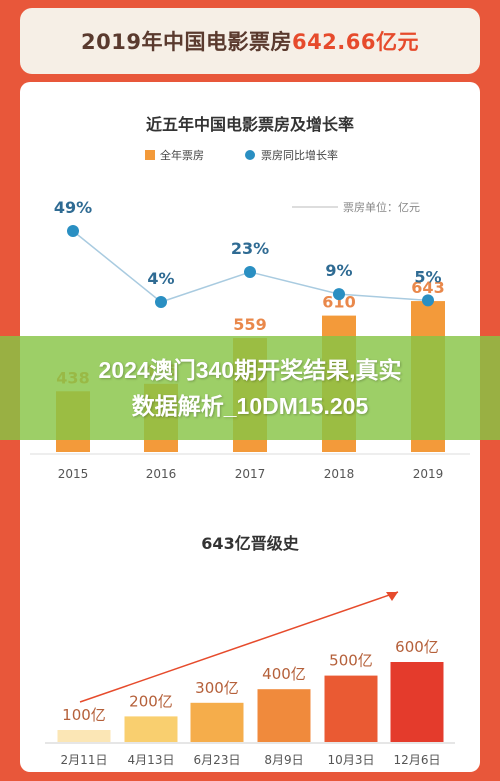  I want to click on header-banner: 2019年中国电影票房642.66亿元, so click(250, 41).